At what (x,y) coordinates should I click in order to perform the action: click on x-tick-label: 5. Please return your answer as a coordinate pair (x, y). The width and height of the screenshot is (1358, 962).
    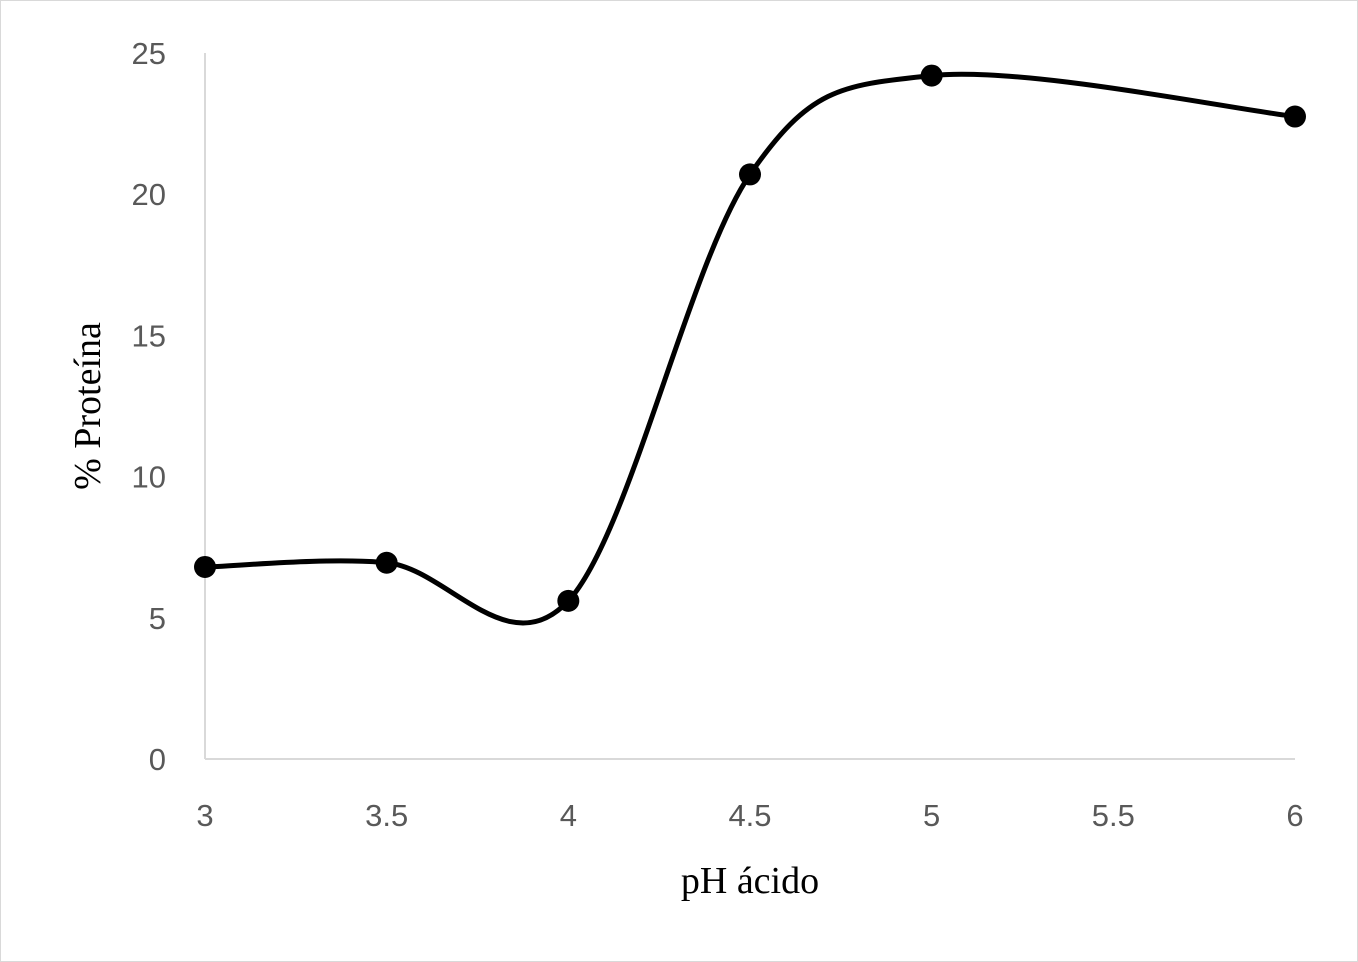
    Looking at the image, I should click on (931, 815).